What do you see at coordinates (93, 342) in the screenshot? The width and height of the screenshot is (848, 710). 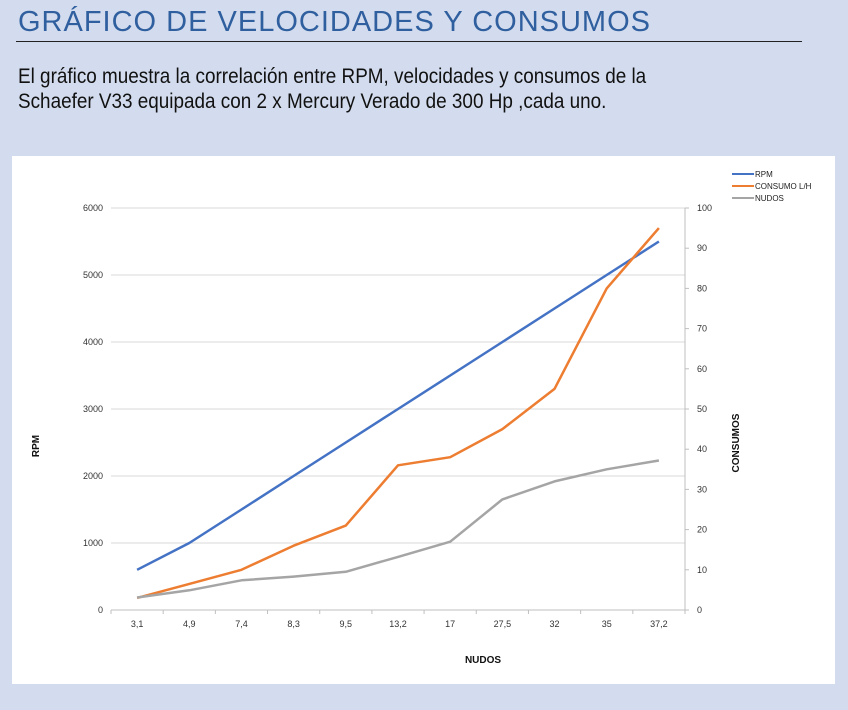 I see `y-left-tick-label: 4000` at bounding box center [93, 342].